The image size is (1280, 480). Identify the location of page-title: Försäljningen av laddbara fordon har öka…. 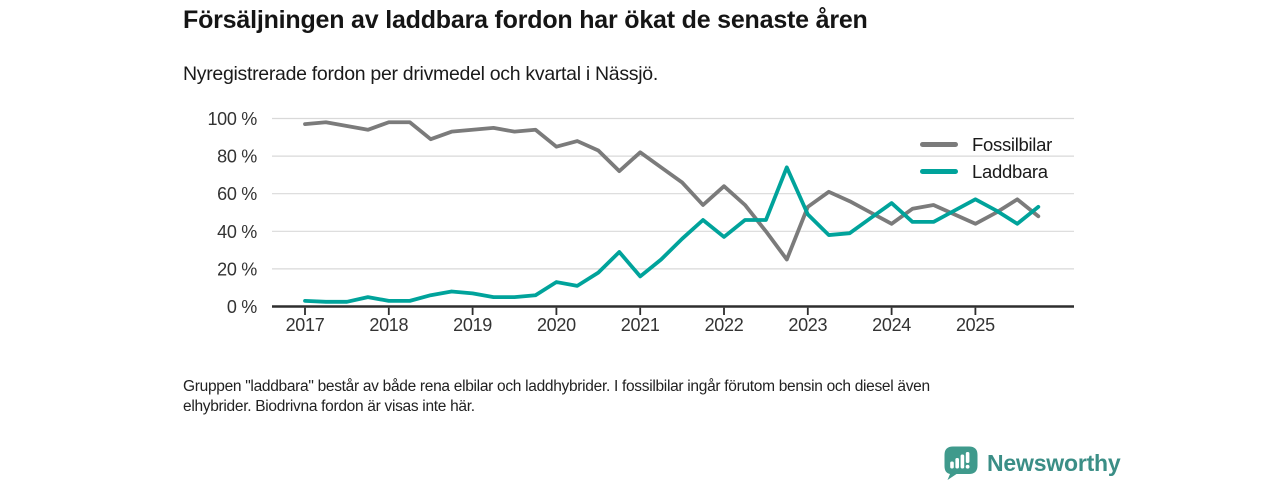
(525, 20).